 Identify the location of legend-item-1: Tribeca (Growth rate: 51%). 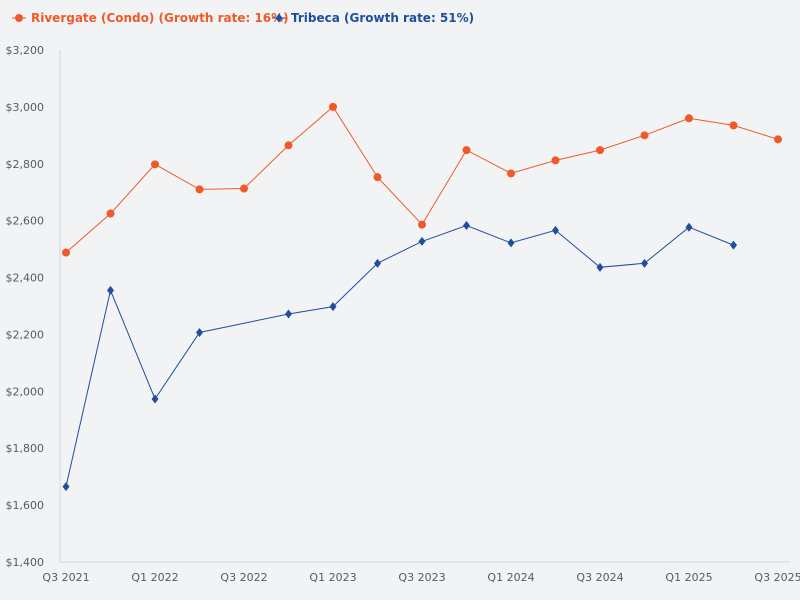
(373, 18).